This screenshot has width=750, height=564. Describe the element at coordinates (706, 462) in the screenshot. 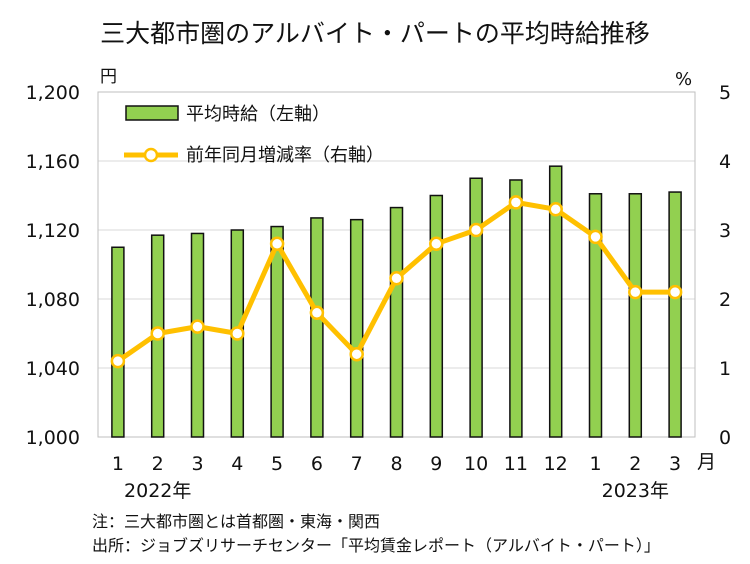

I see `x-unit: 月` at that location.